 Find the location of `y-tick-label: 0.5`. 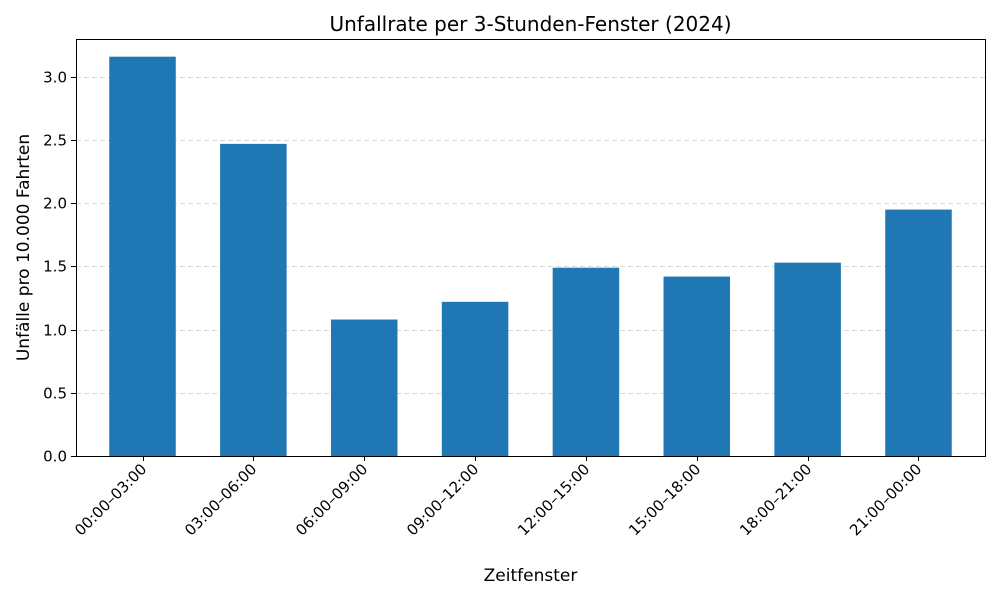

y-tick-label: 0.5 is located at coordinates (55, 394).